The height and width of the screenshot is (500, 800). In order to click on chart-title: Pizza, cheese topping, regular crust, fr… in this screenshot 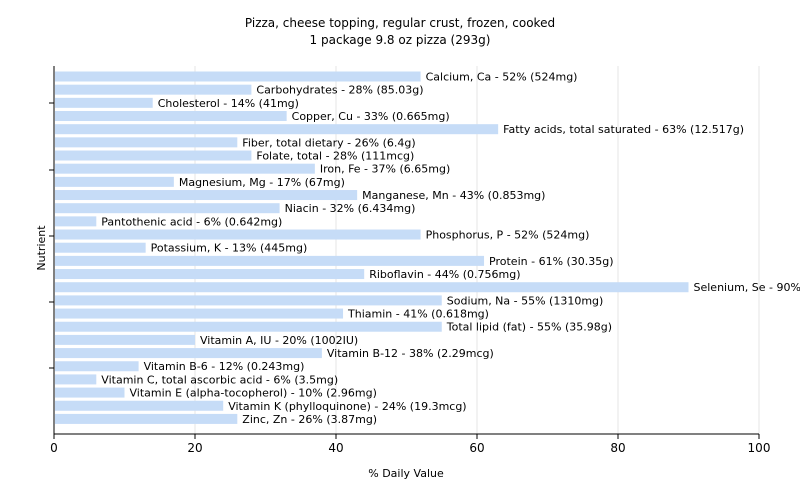, I will do `click(400, 23)`.